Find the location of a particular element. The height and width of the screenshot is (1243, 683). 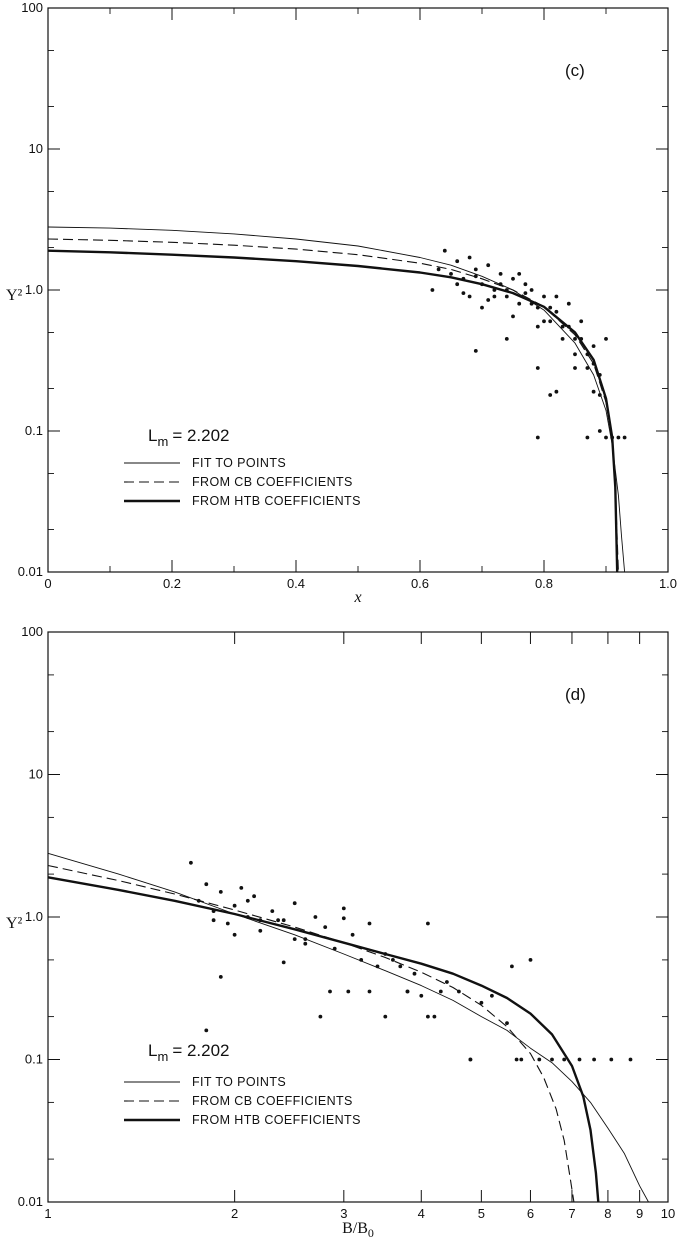

x-tick-label: 0.2 is located at coordinates (172, 583).